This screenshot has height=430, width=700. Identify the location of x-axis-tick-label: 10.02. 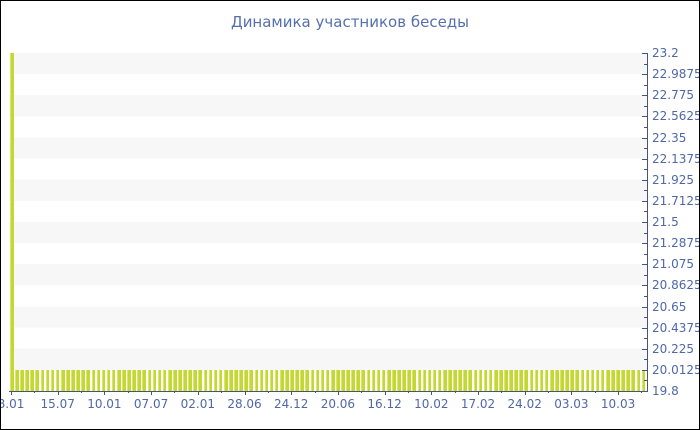
(431, 404).